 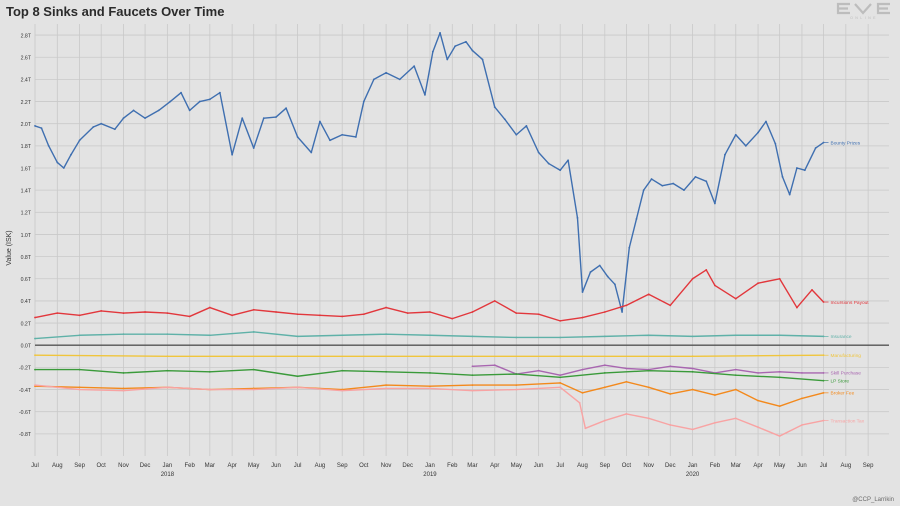 I want to click on y-tick-label: -0.6T, so click(x=25, y=413).